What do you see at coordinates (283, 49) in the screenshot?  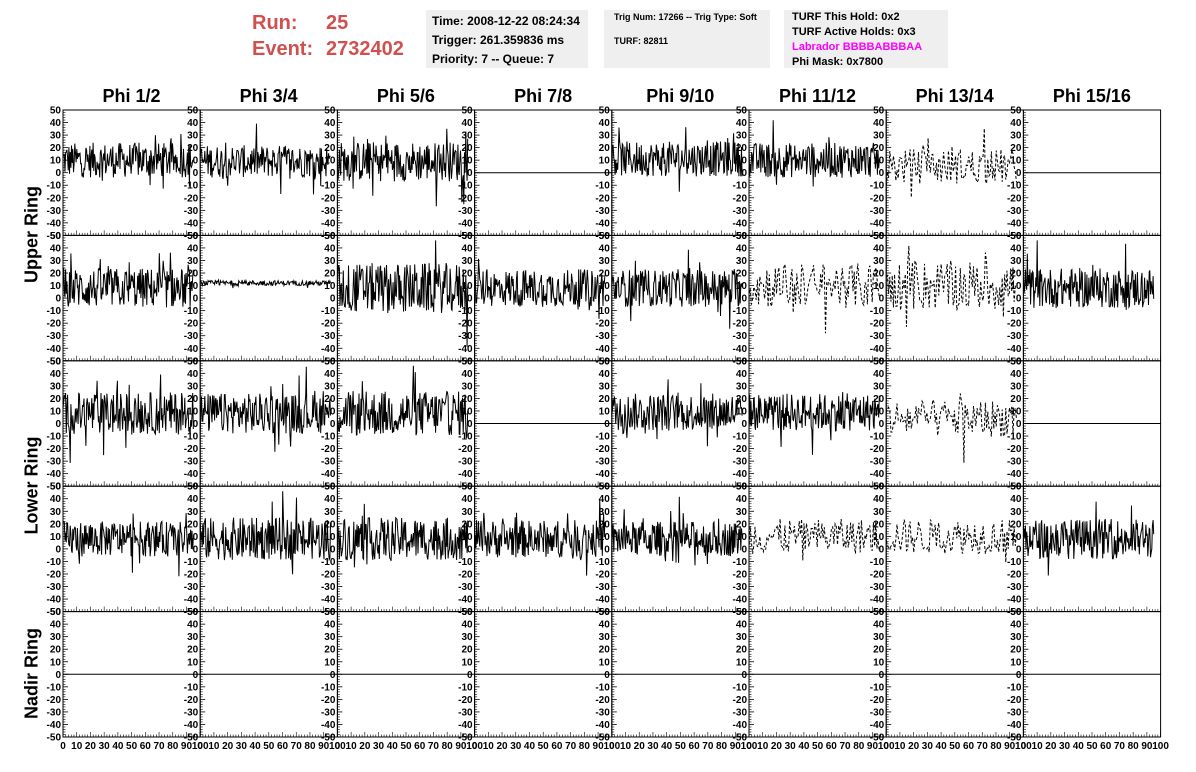 I see `event-label: Event:` at bounding box center [283, 49].